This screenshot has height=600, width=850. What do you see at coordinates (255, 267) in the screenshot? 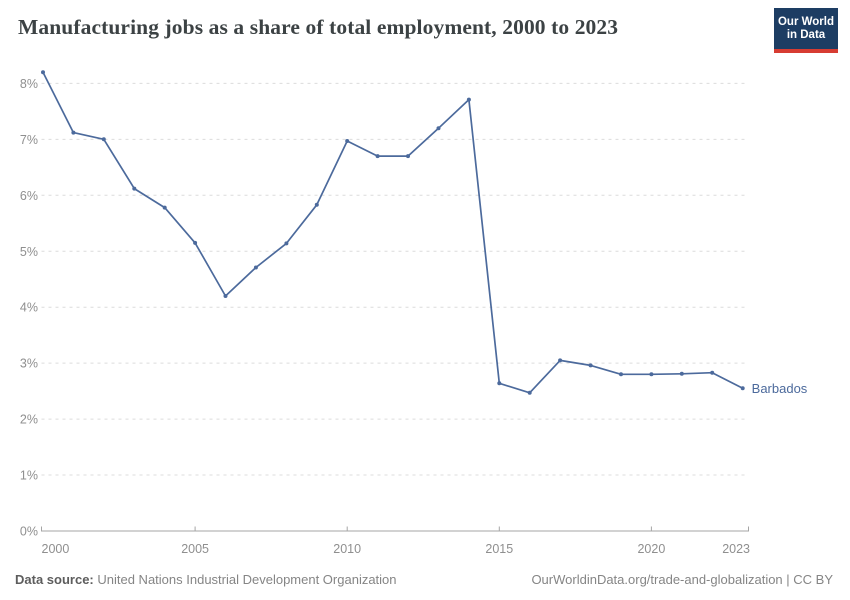
I see `data-point-2007` at bounding box center [255, 267].